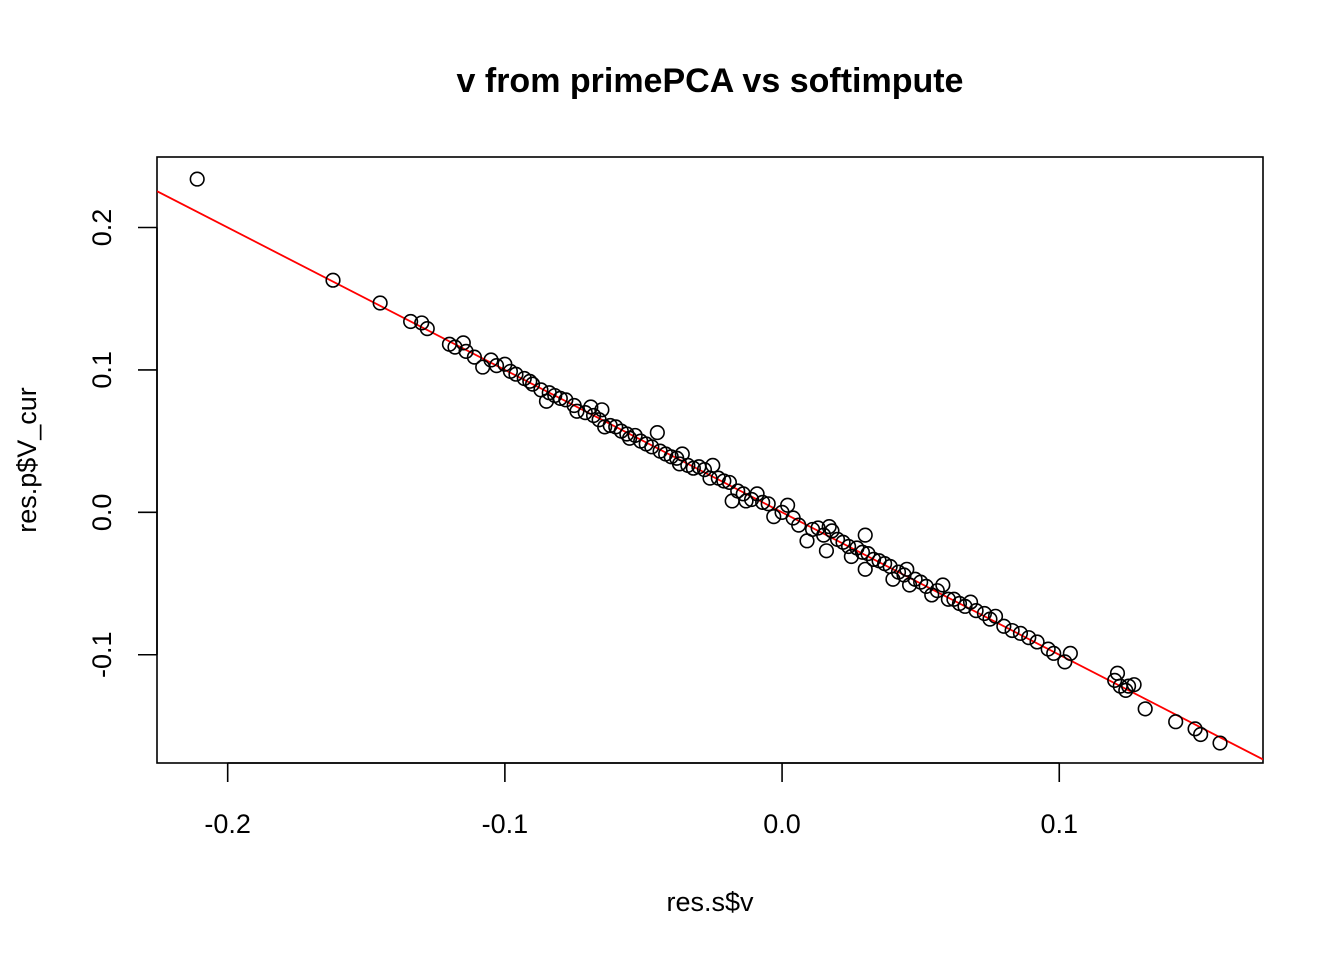 Image resolution: width=1344 pixels, height=960 pixels. Describe the element at coordinates (782, 824) in the screenshot. I see `x-tick-label: 0.0` at that location.